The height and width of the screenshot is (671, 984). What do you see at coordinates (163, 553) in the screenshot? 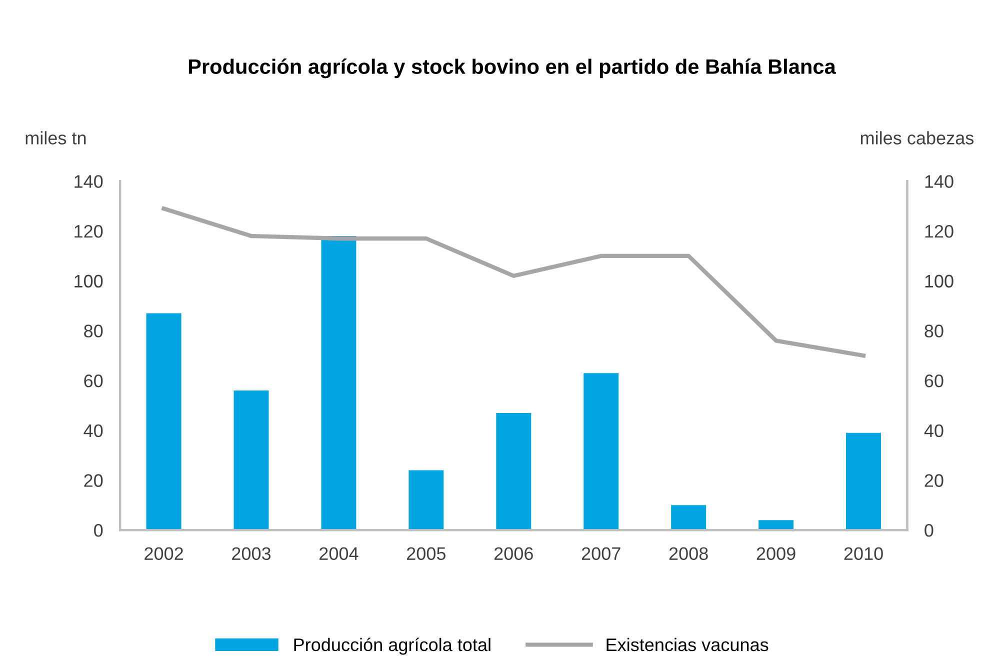
I see `x-tick-label: 2002` at bounding box center [163, 553].